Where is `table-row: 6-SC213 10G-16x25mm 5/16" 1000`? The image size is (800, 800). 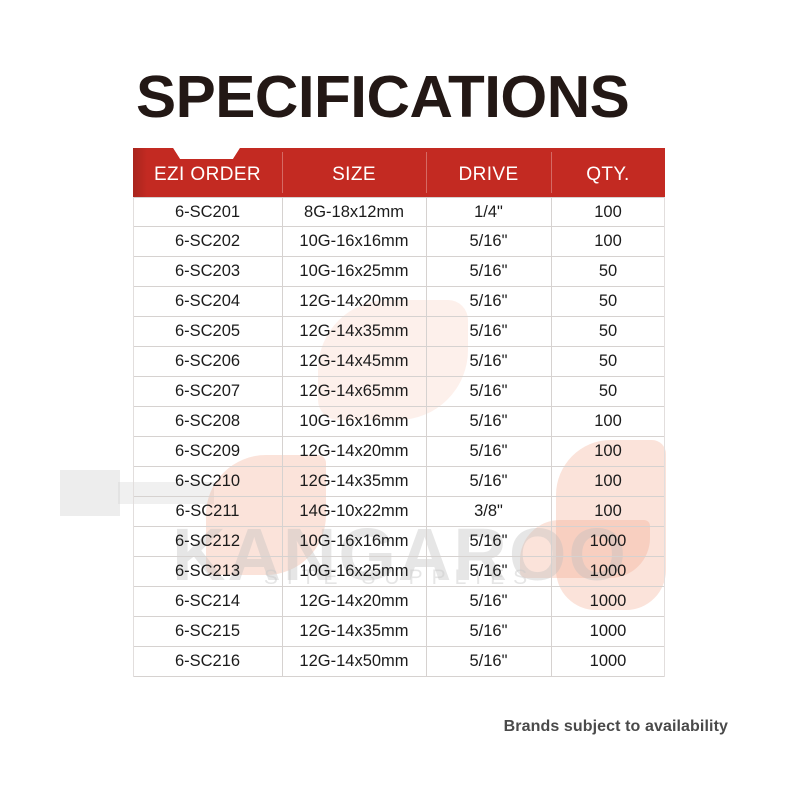
table-row: 6-SC213 10G-16x25mm 5/16" 1000 is located at coordinates (399, 571).